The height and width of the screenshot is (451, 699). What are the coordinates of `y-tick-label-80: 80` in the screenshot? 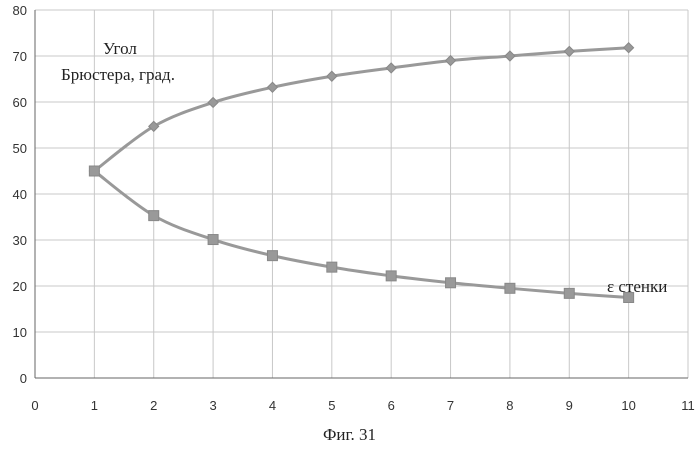 It's located at (20, 10).